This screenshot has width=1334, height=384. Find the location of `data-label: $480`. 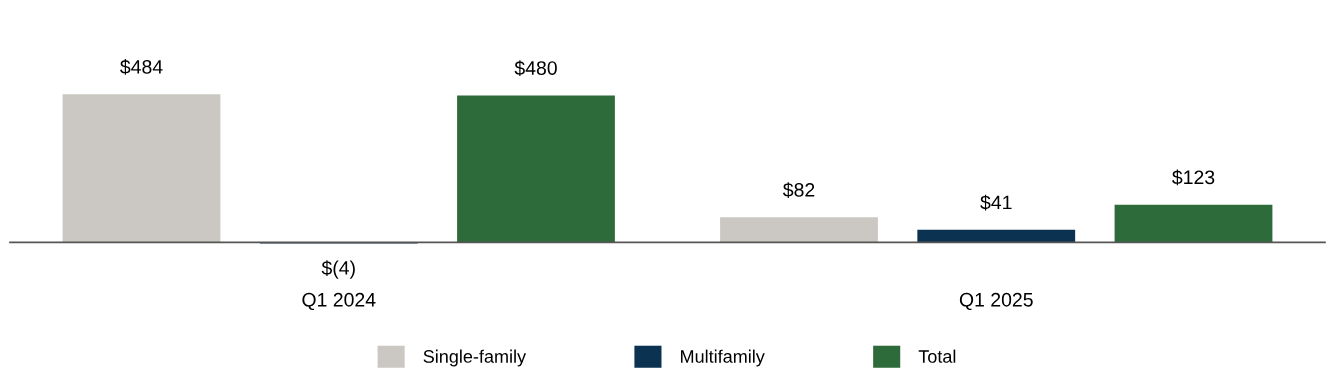

data-label: $480 is located at coordinates (535, 68).